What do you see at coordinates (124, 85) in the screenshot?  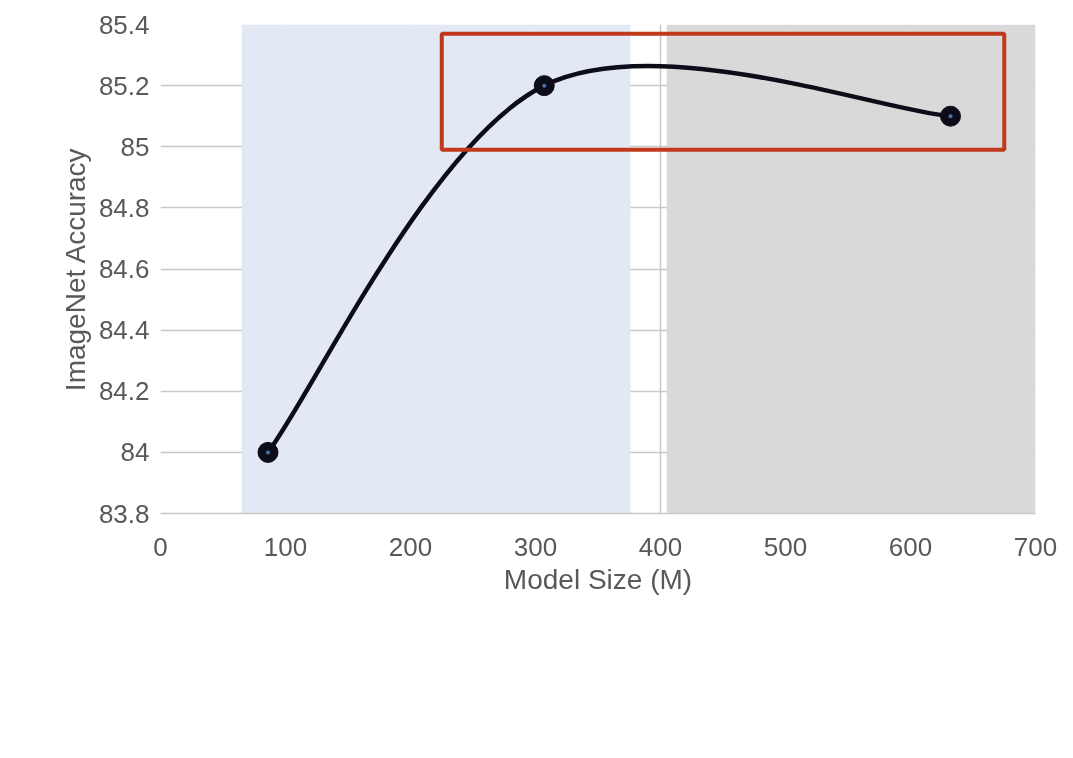 I see `y-tick-label: 85.2` at bounding box center [124, 85].